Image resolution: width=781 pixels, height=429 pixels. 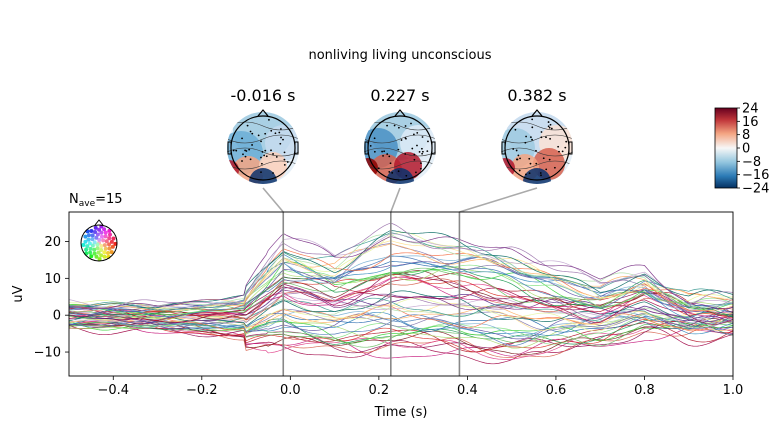 I want to click on colorbar-tick-label: −16, so click(x=755, y=175).